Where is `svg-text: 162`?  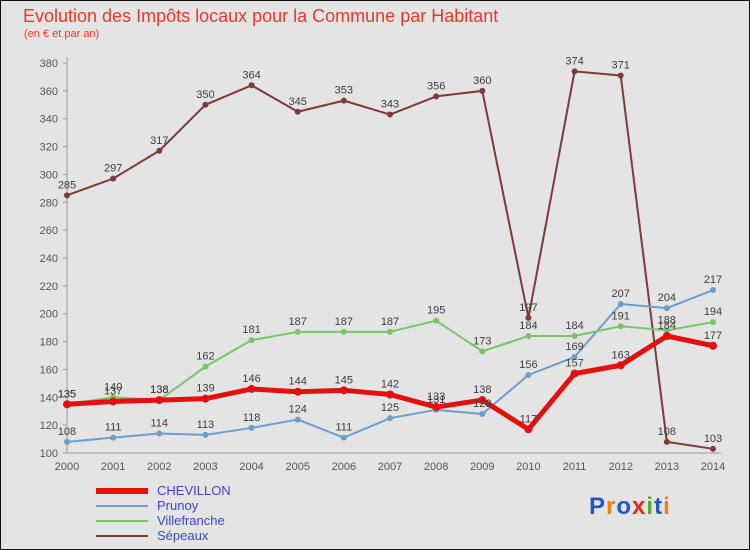
svg-text: 162 is located at coordinates (205, 357).